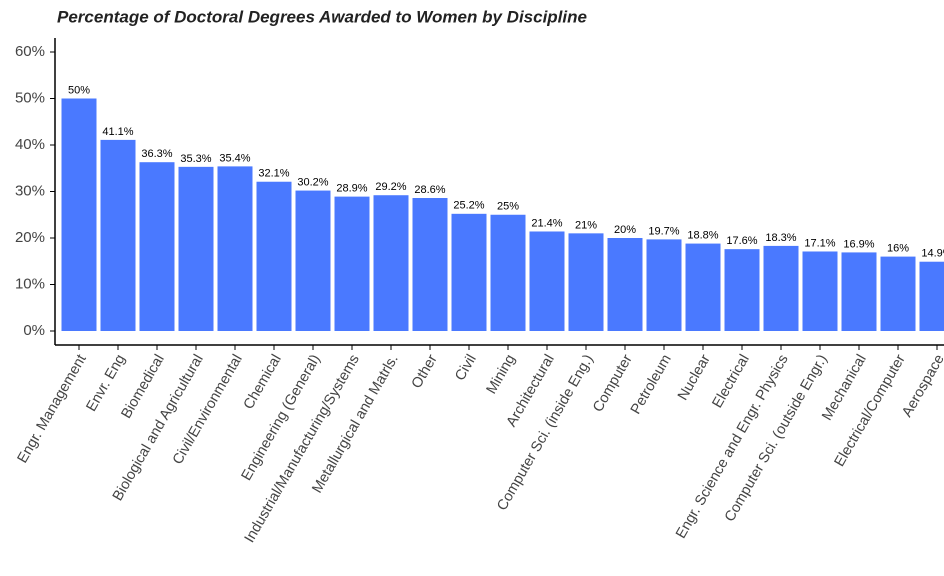  Describe the element at coordinates (702, 235) in the screenshot. I see `value-label: 18.8%` at that location.